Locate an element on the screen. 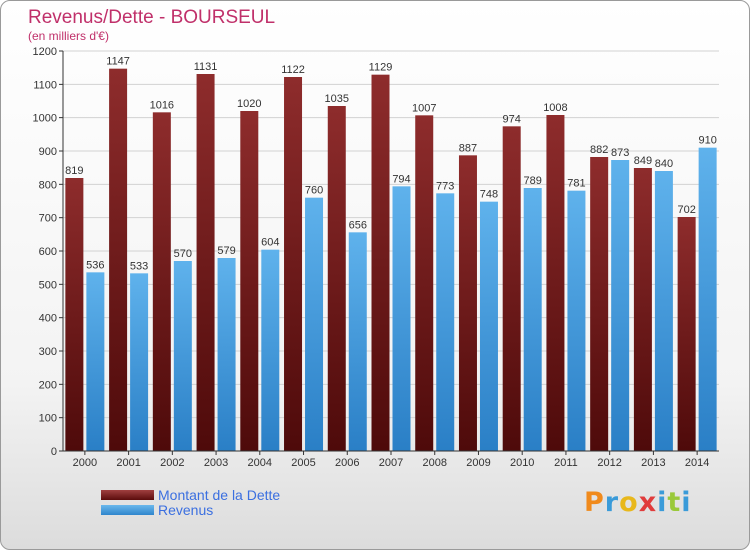  x-tick-label: 2000 is located at coordinates (85, 463).